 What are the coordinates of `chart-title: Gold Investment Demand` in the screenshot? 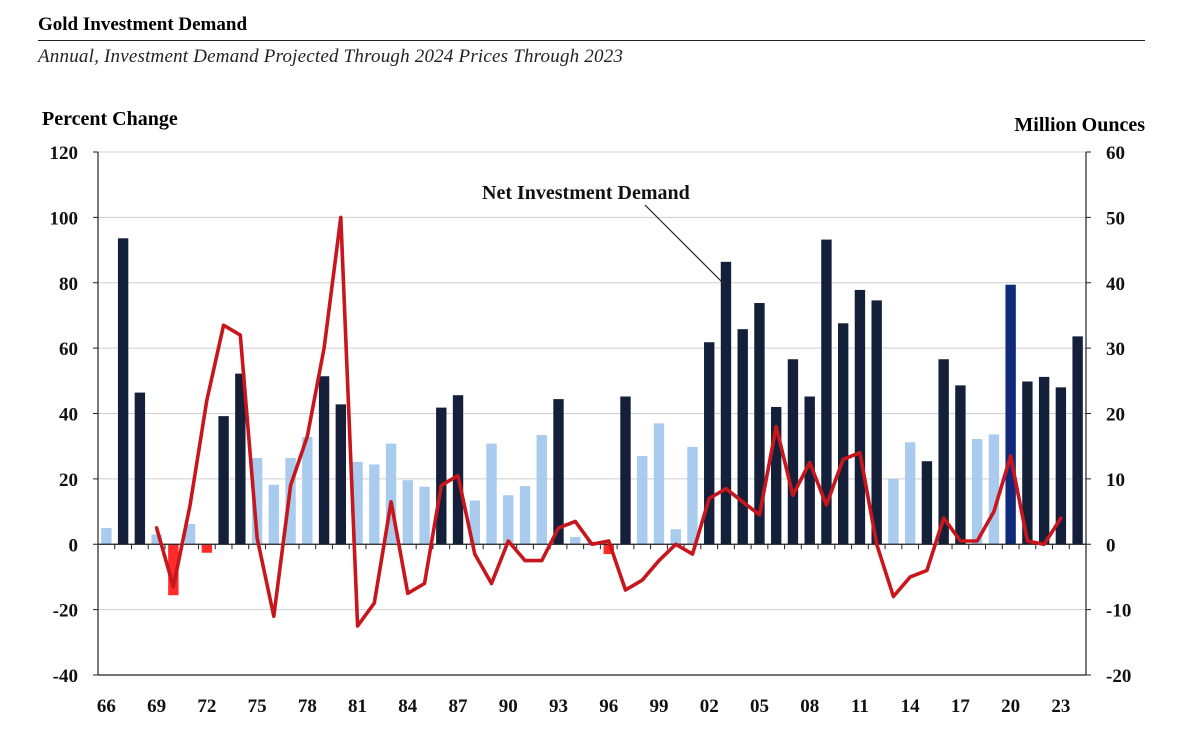 It's located at (143, 24).